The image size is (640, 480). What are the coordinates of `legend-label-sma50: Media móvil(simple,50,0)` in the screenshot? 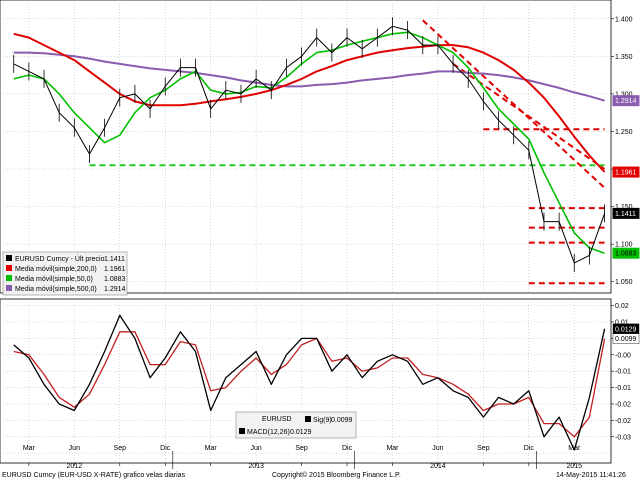 It's located at (54, 279).